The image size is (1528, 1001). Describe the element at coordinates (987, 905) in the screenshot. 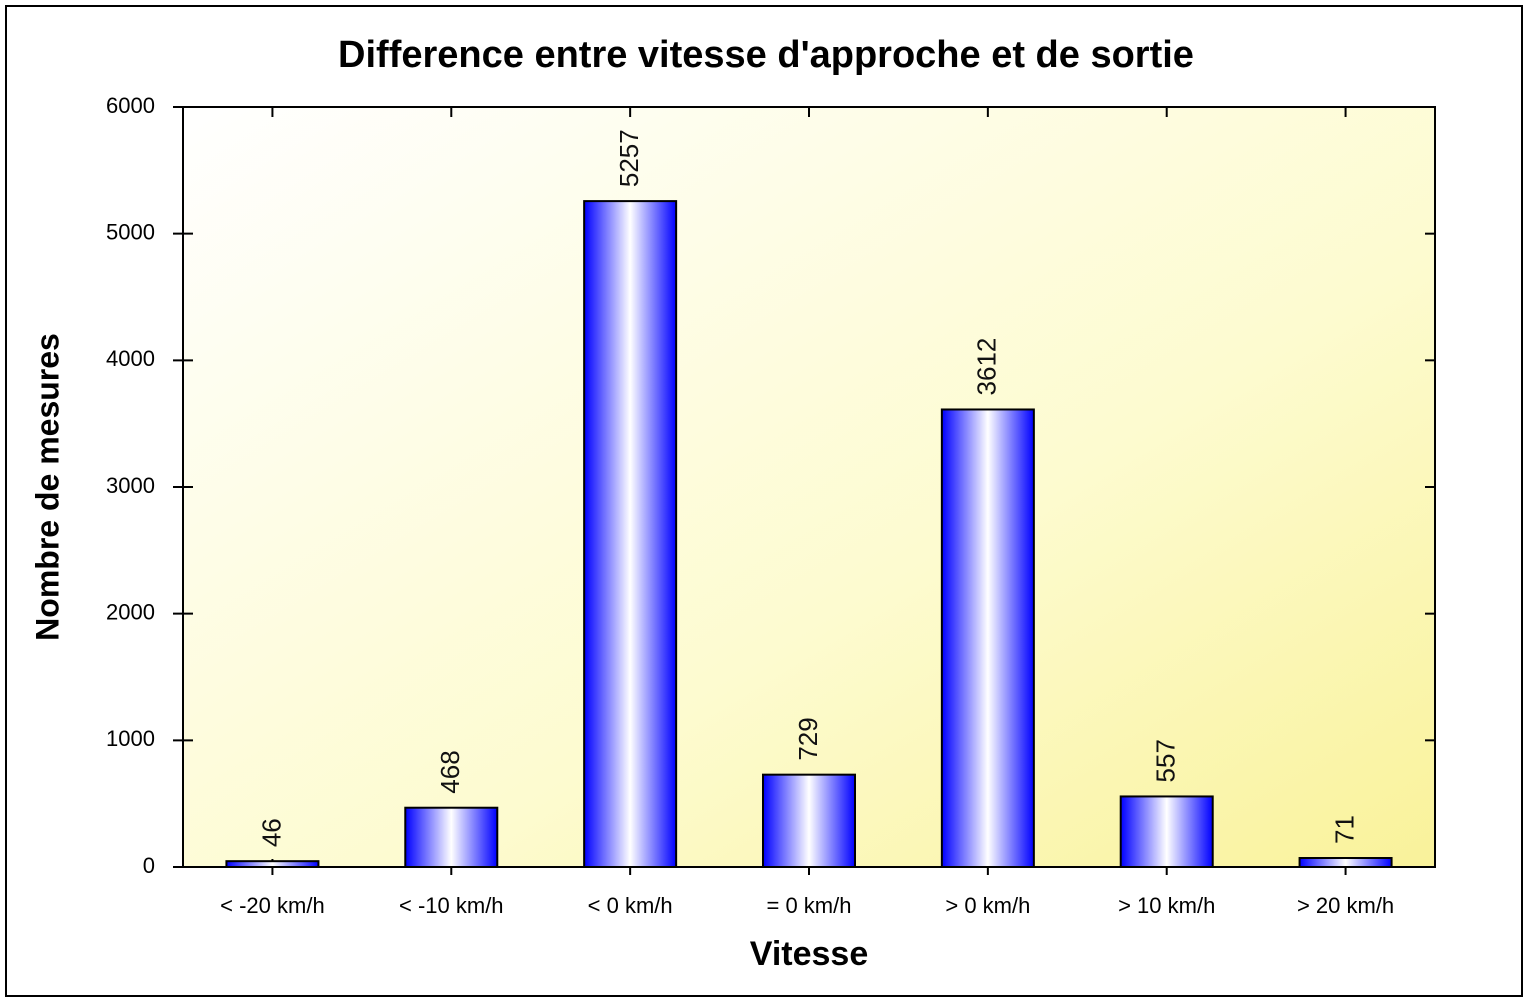

I see `x-tick-label: > 0 km/h` at that location.